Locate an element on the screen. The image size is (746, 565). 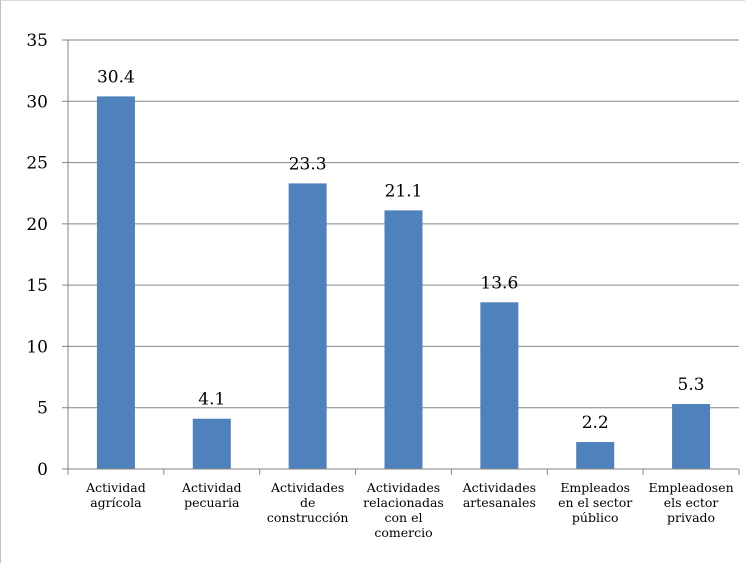
category-label-6: Empleadosen els ector privado is located at coordinates (690, 502).